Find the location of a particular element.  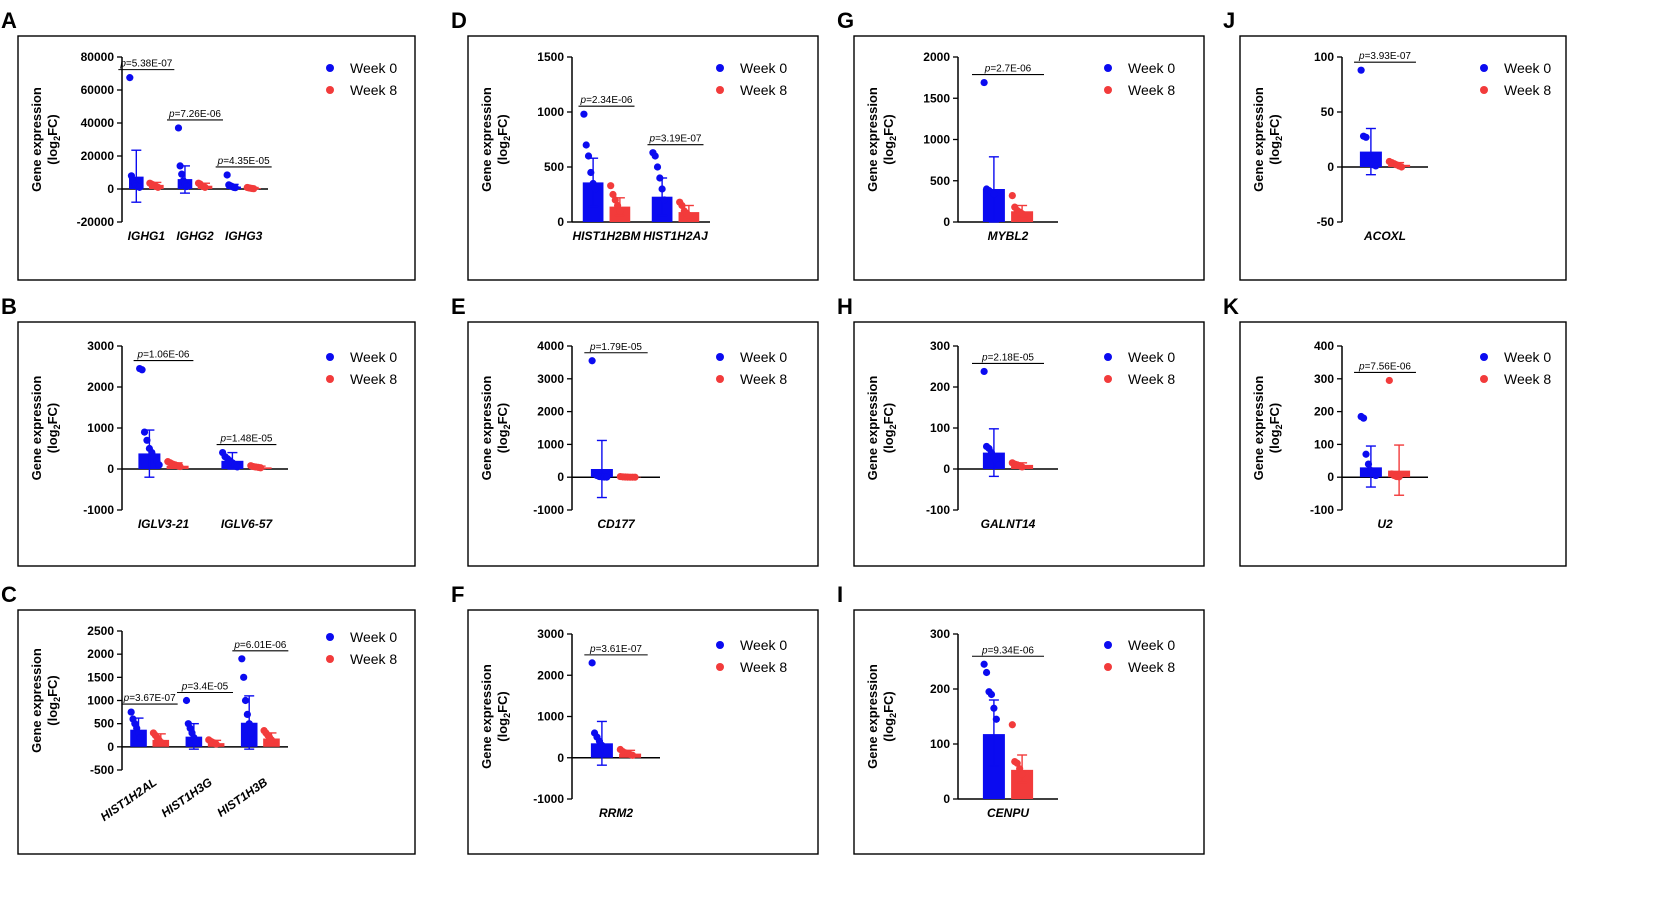

panel-letter: G is located at coordinates (845, 20).